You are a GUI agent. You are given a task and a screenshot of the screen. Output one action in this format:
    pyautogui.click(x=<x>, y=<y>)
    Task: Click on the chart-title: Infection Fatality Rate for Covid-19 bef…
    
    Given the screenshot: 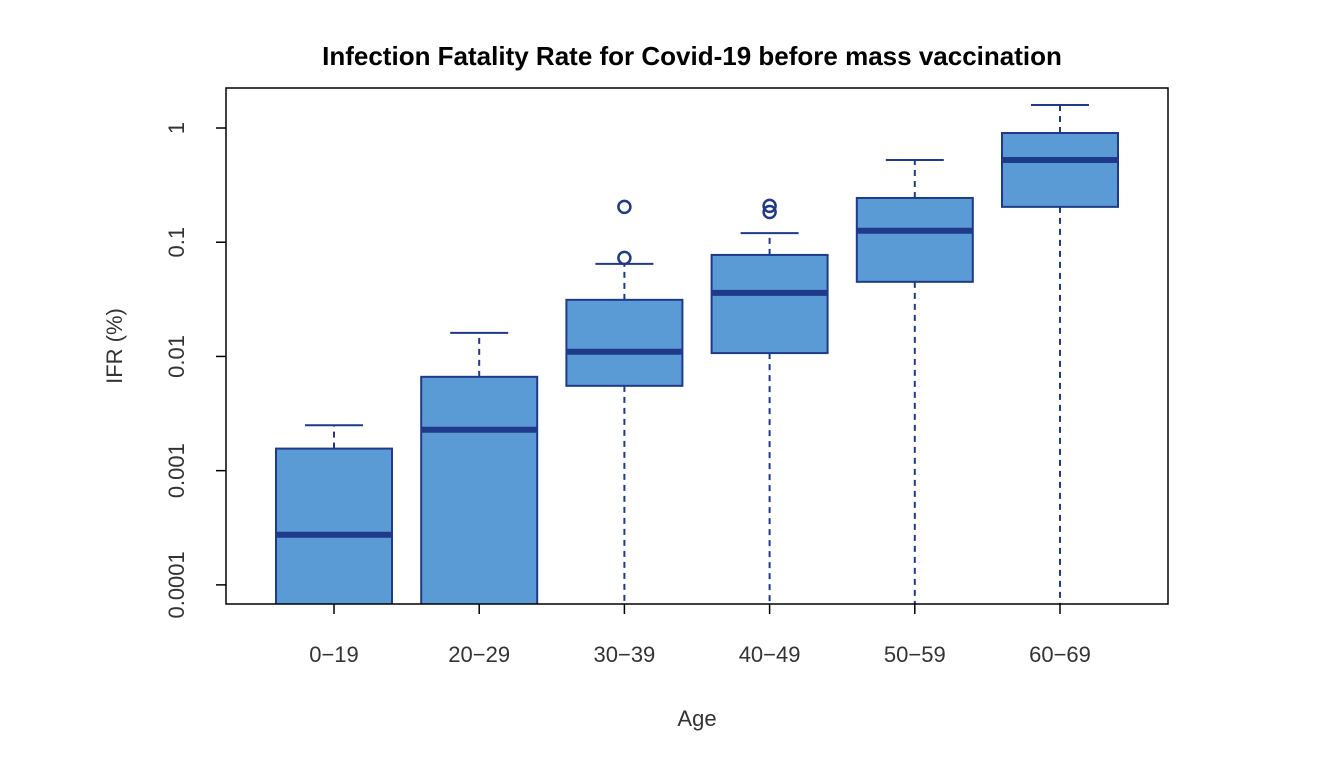 What is the action you would take?
    pyautogui.click(x=692, y=56)
    